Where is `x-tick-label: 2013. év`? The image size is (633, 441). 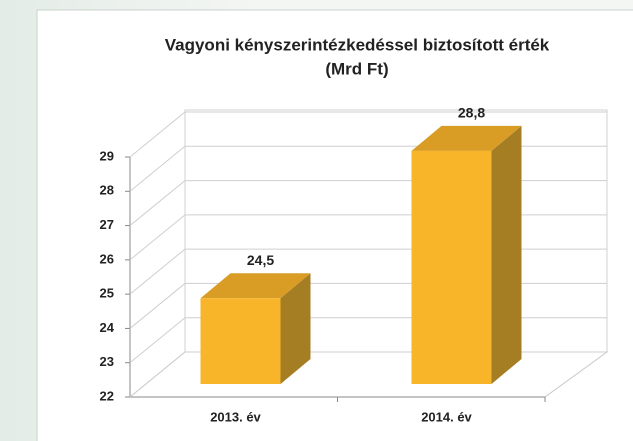
x-tick-label: 2013. év is located at coordinates (235, 416).